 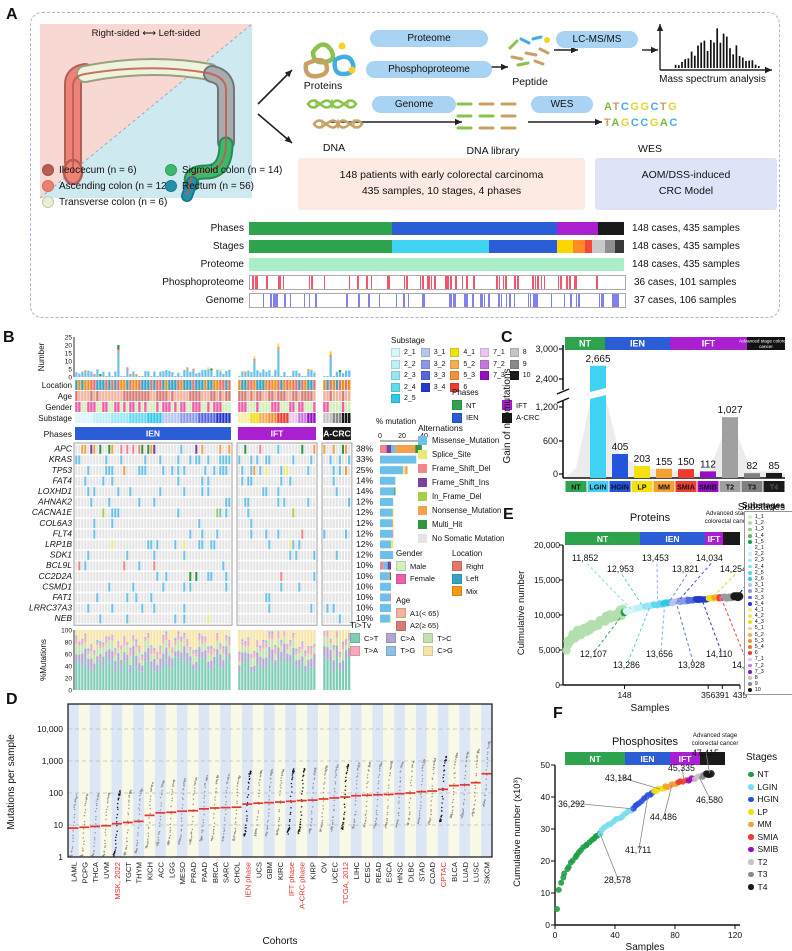 What do you see at coordinates (759, 517) in the screenshot?
I see `substage-label: 1_1` at bounding box center [759, 517].